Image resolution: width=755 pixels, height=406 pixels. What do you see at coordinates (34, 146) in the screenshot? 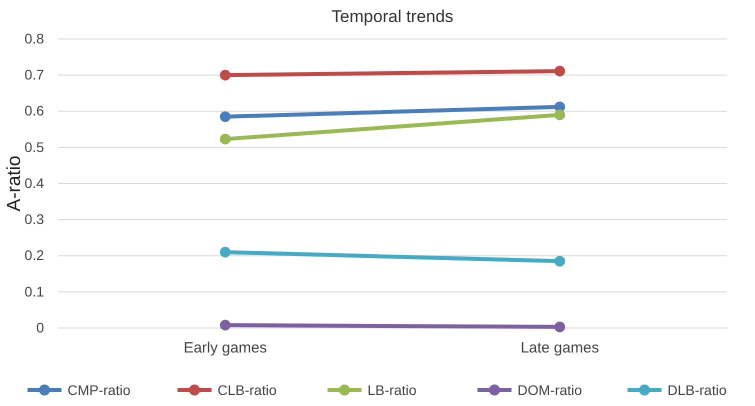
I see `y-tick-label: 0.5` at bounding box center [34, 146].